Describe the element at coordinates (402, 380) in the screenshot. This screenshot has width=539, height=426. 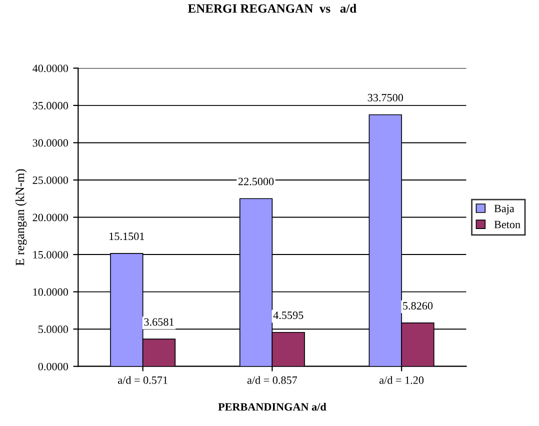
I see `x-tick-label: a/d = 1.20` at that location.